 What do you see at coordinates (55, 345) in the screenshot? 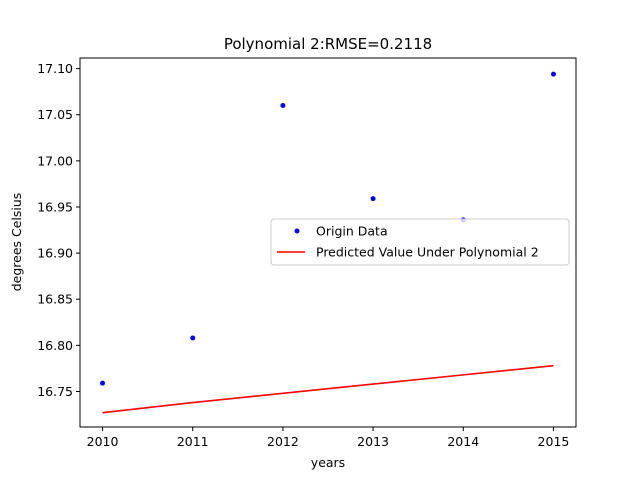
I see `y-tick-label: 16.80` at bounding box center [55, 345].